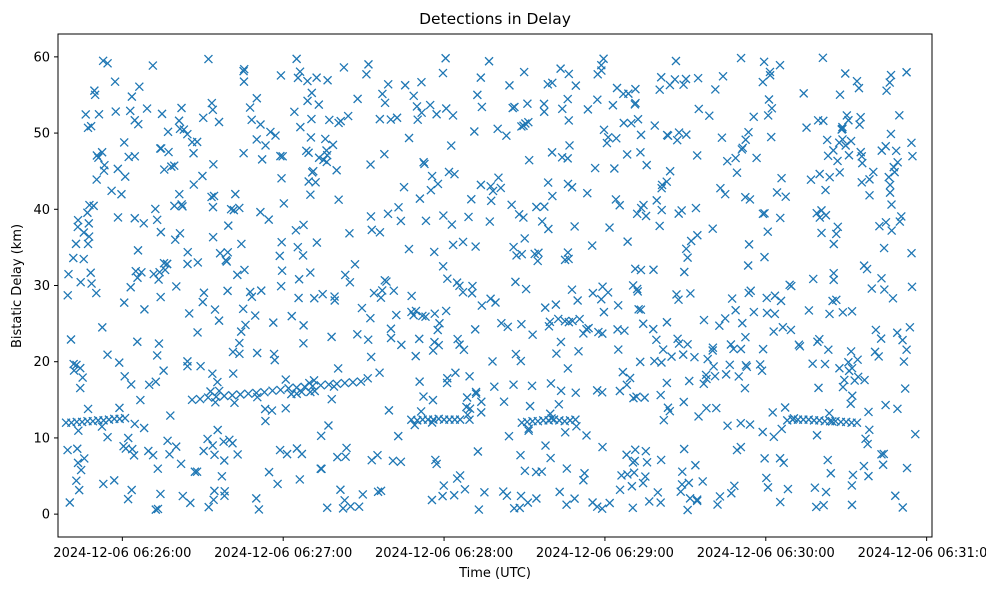 Image resolution: width=986 pixels, height=590 pixels. I want to click on x-tick-label: 2024-12-06 06:29:00, so click(605, 553).